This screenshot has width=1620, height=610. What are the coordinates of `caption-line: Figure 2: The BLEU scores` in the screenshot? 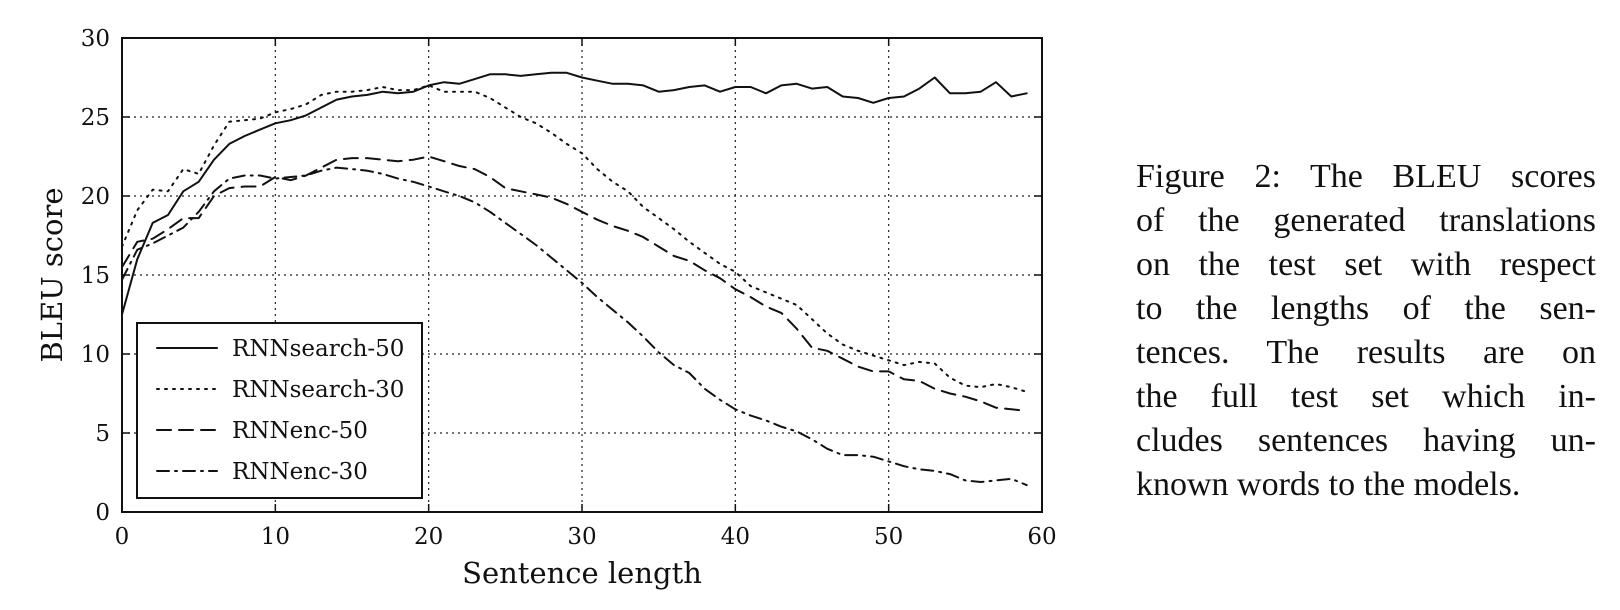 It's located at (1366, 176).